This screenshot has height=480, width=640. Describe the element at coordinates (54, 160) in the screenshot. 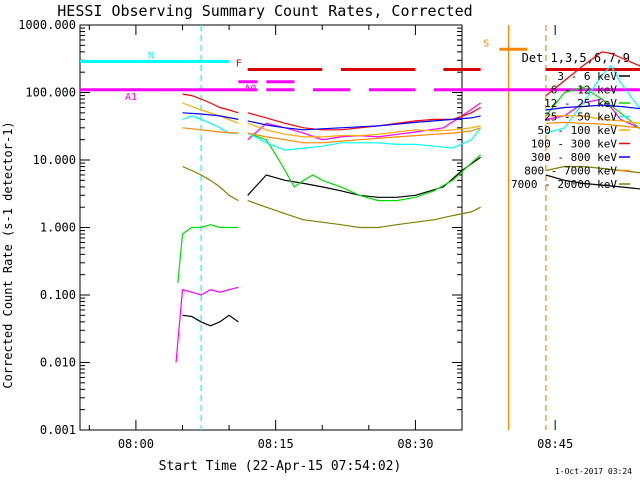

I see `y-tick-label: 10.000` at that location.